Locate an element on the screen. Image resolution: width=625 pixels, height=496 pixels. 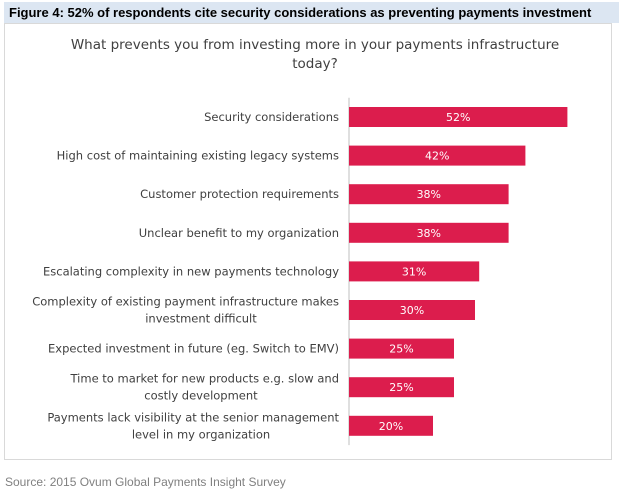
chart-title-line-2: today? is located at coordinates (315, 64).